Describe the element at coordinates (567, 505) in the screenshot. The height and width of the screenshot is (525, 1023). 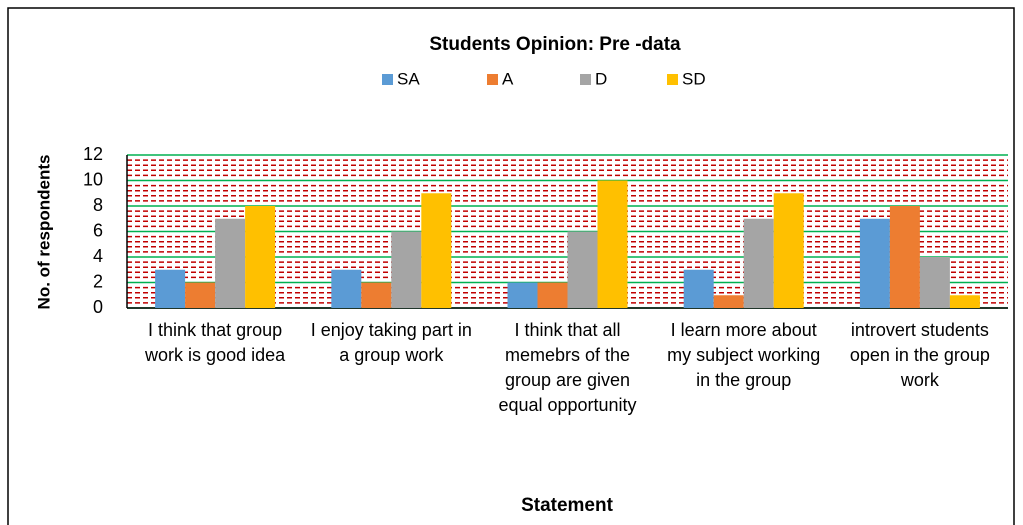
I see `x-axis-label: Statement` at that location.